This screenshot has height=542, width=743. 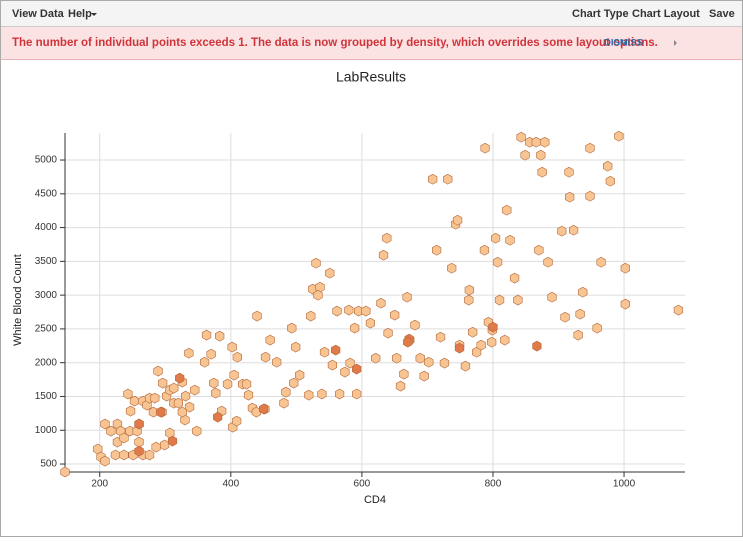 I want to click on y-tick-label: 2000, so click(x=46, y=362).